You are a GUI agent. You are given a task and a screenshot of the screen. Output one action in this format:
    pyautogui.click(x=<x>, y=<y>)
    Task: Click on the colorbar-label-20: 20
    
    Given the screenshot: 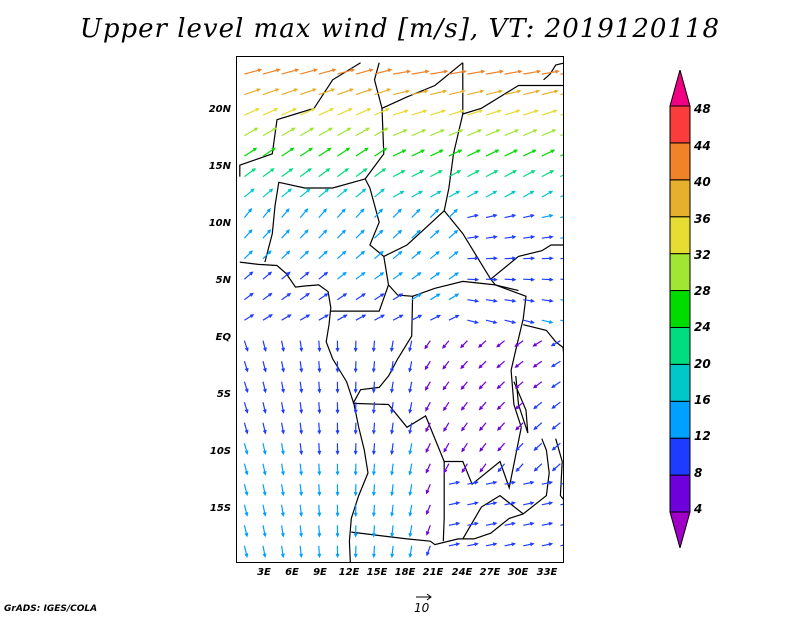 What is the action you would take?
    pyautogui.click(x=702, y=364)
    